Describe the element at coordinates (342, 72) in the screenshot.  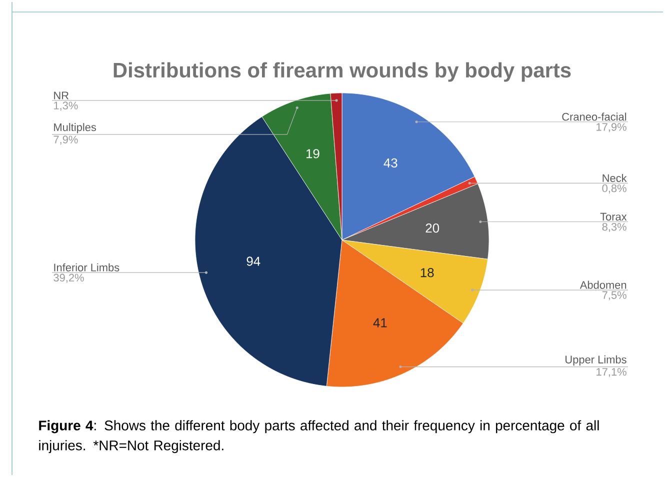
I see `chart-title: Distributions of firearm wounds by body parts` at that location.